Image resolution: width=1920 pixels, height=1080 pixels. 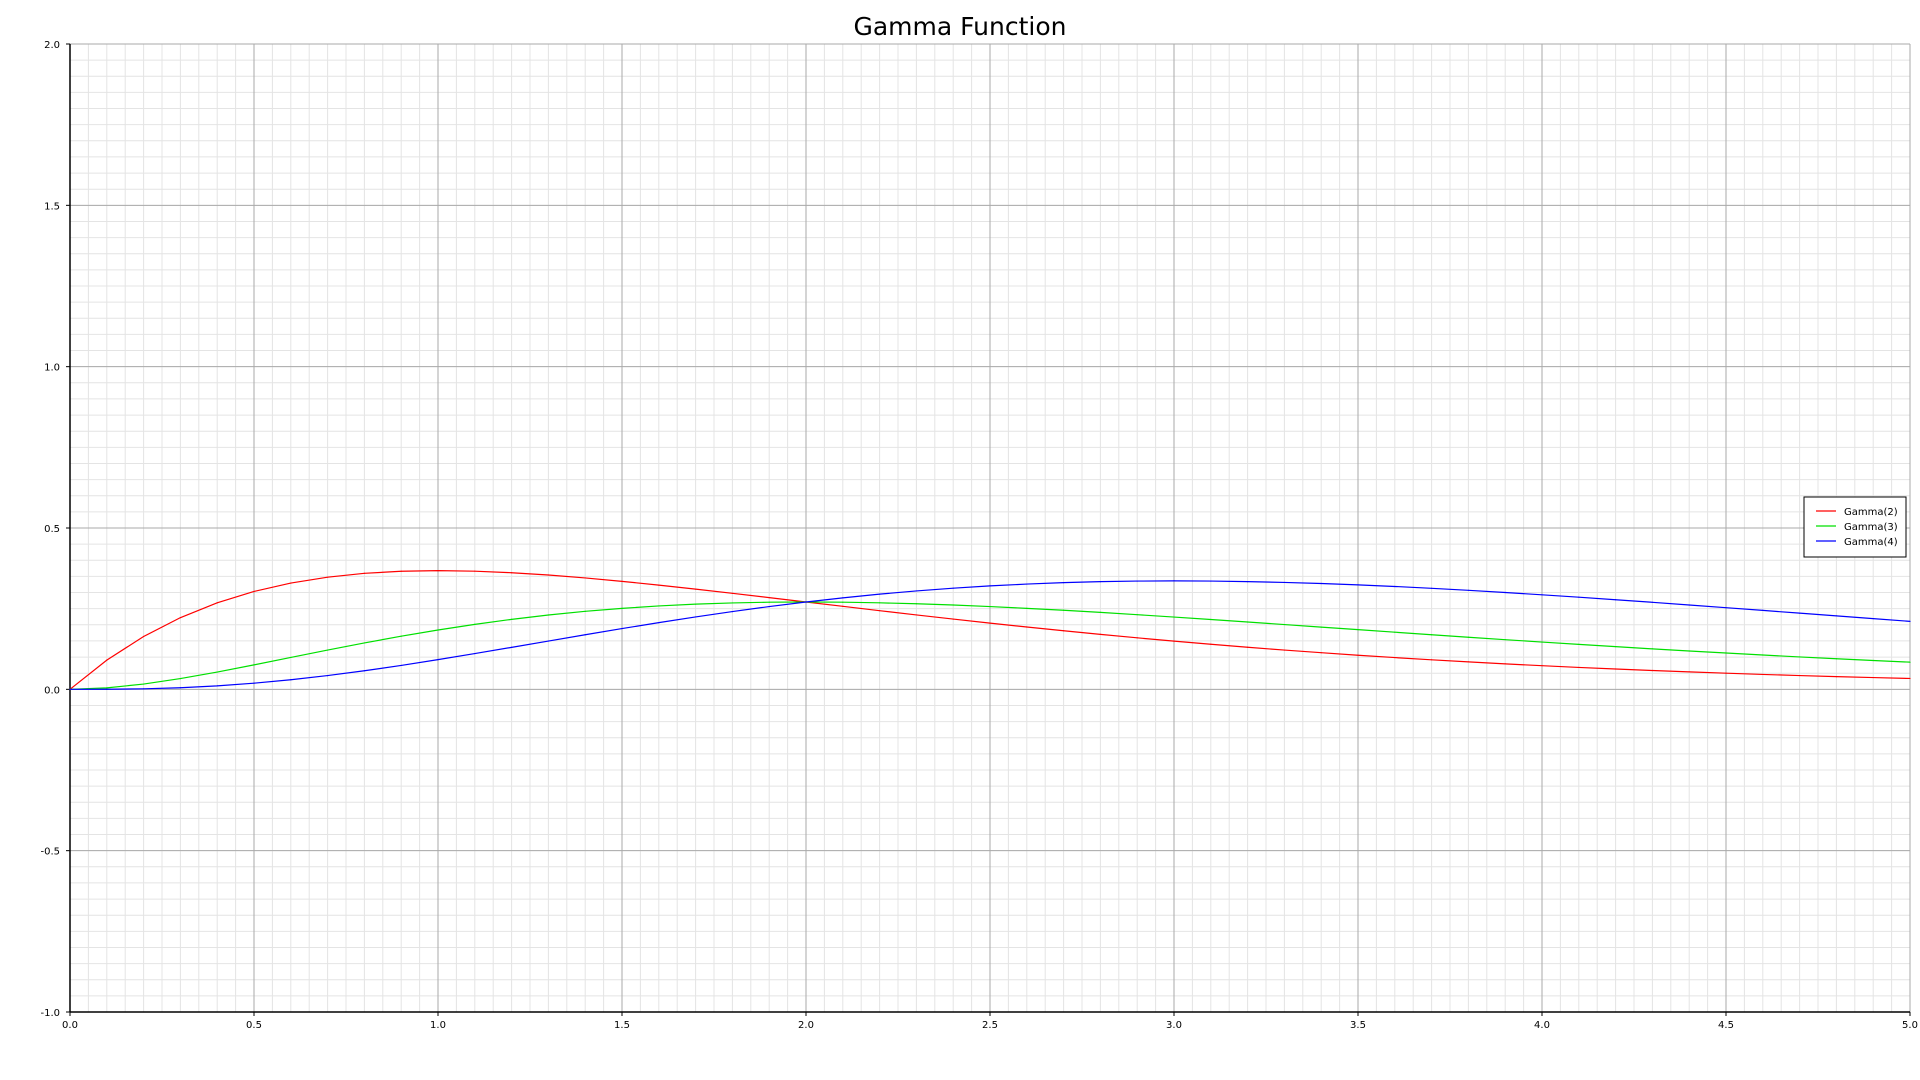 I want to click on y-tick-label: -0.5, so click(x=50, y=852).